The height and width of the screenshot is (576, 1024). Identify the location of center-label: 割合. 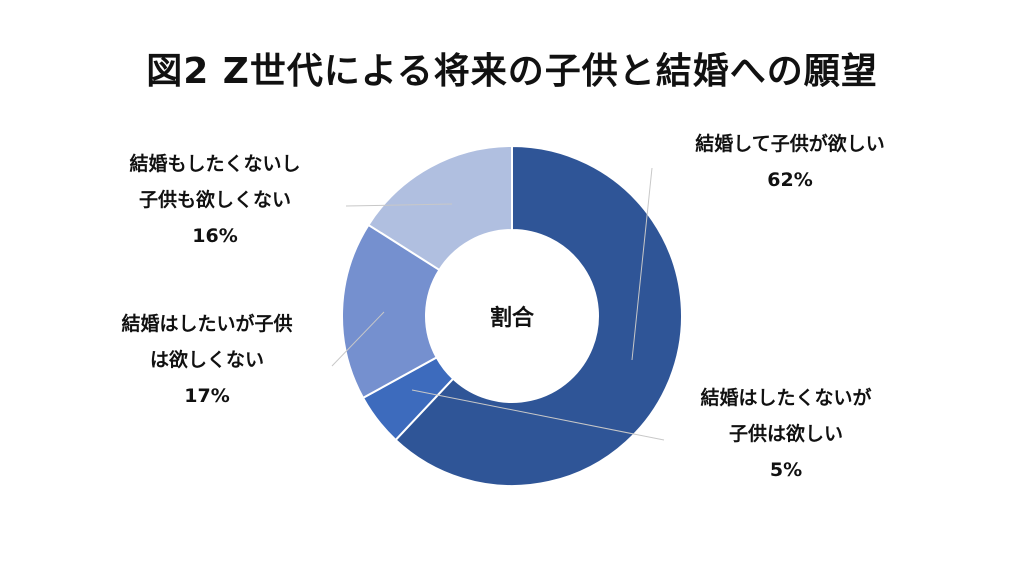
(511, 318).